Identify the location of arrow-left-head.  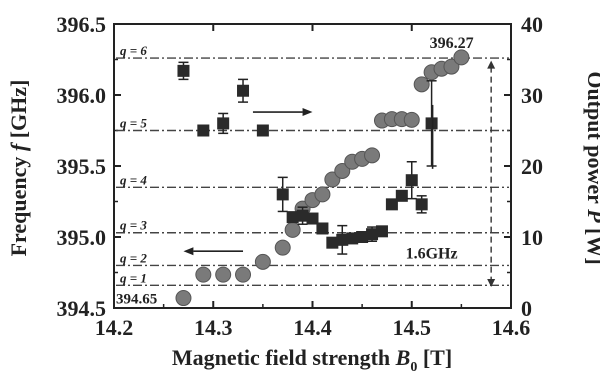
(188, 251).